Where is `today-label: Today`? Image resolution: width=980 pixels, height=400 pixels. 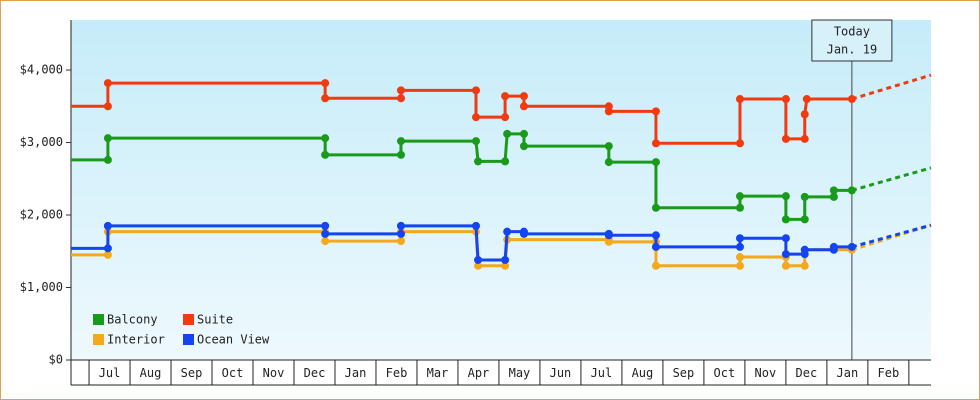 today-label: Today is located at coordinates (852, 32).